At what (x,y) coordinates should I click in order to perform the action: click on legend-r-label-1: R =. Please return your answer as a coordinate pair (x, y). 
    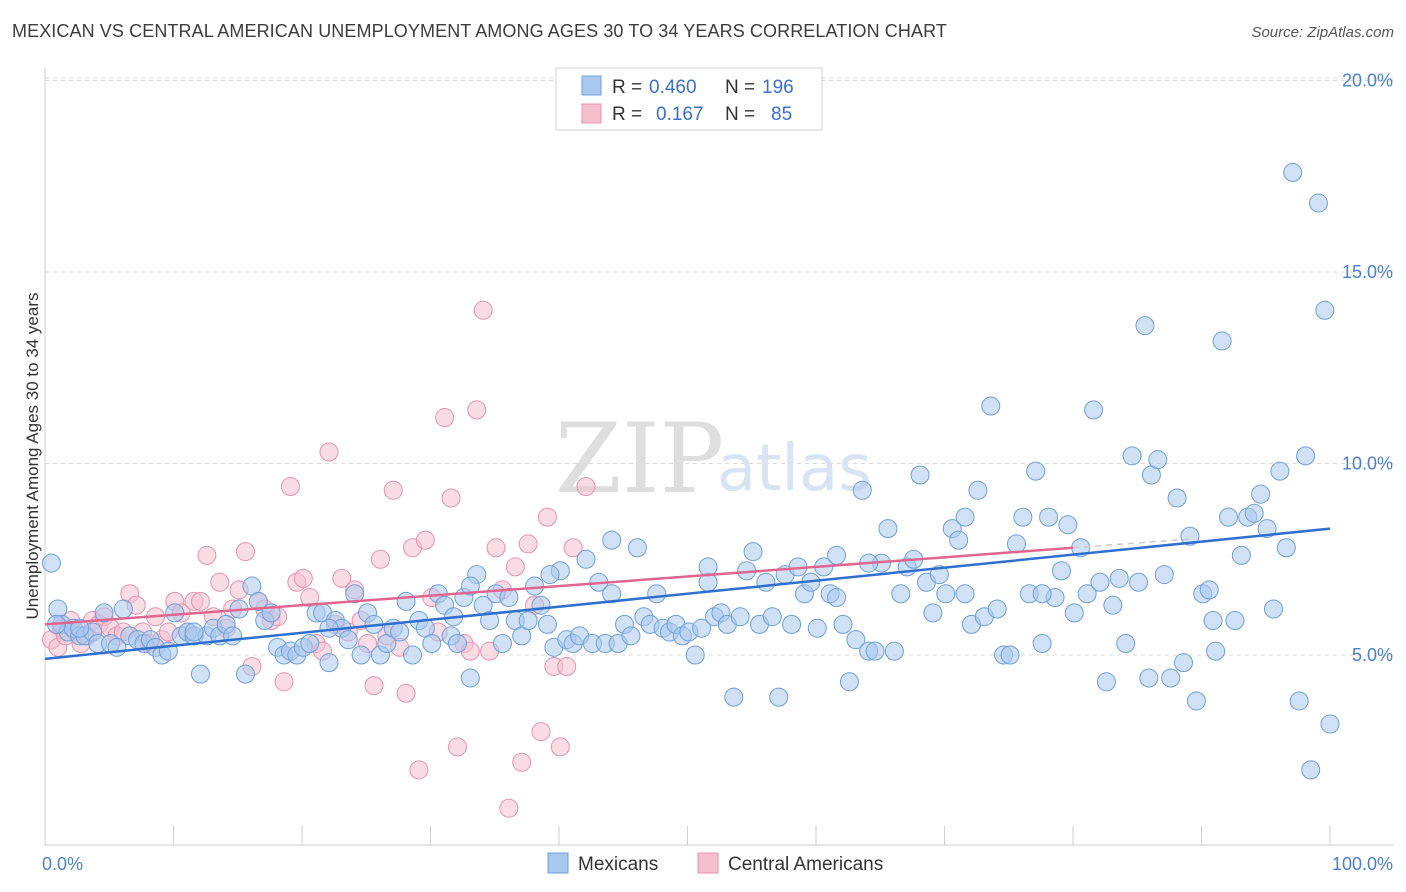
    Looking at the image, I should click on (627, 87).